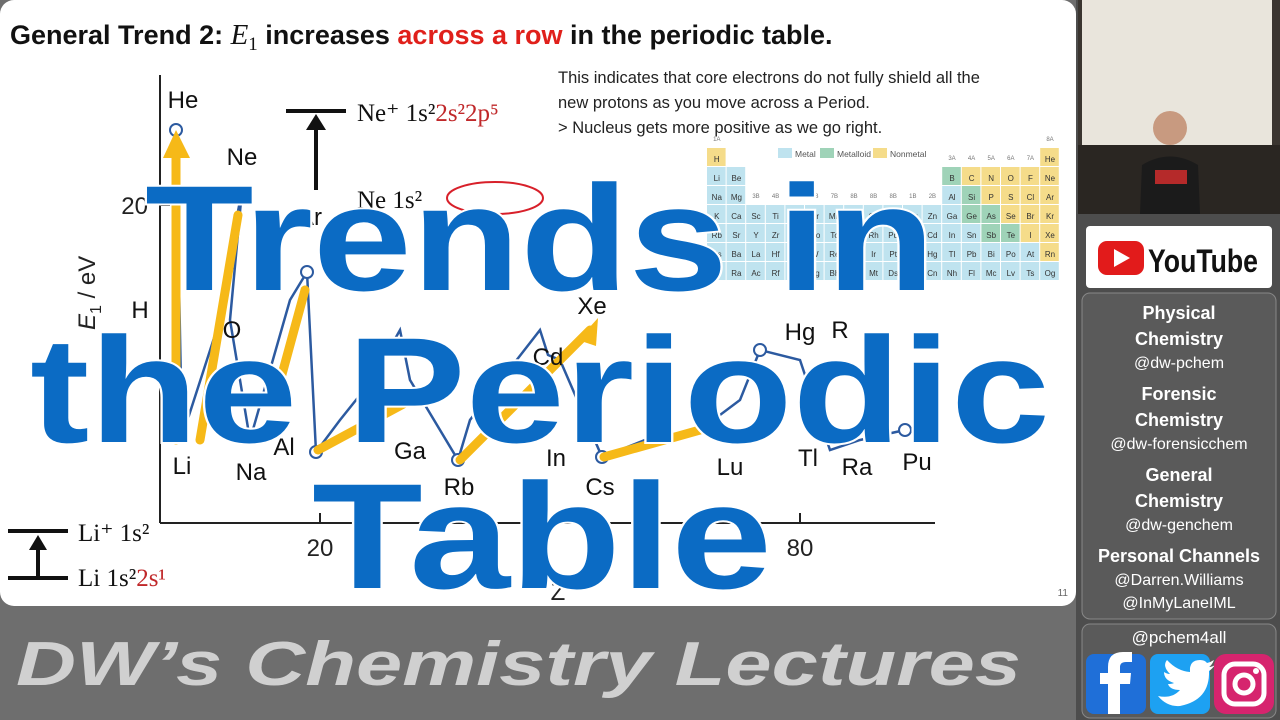  What do you see at coordinates (96, 309) in the screenshot?
I see `y-sub: 1` at bounding box center [96, 309].